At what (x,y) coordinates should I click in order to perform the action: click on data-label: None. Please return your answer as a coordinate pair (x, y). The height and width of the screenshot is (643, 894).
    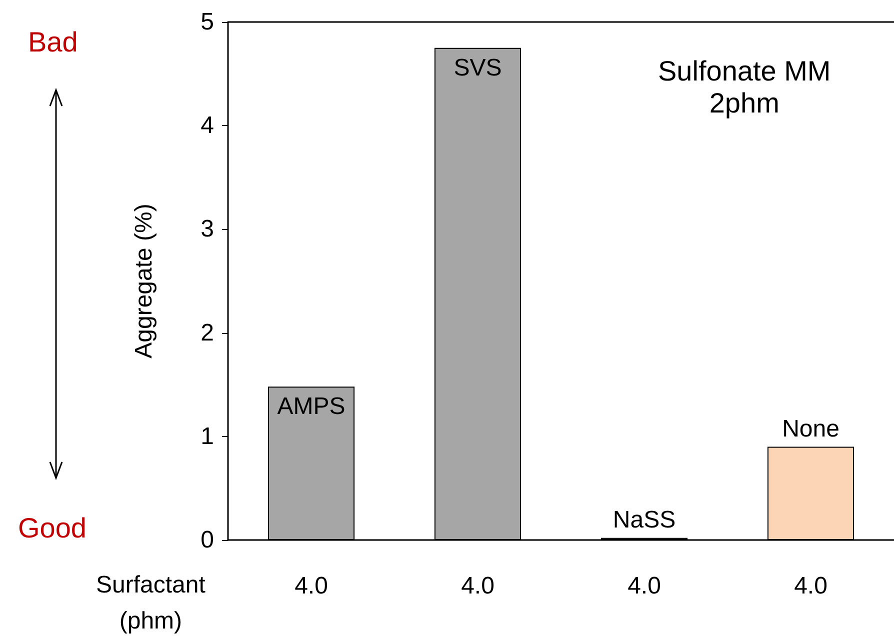
    Looking at the image, I should click on (811, 428).